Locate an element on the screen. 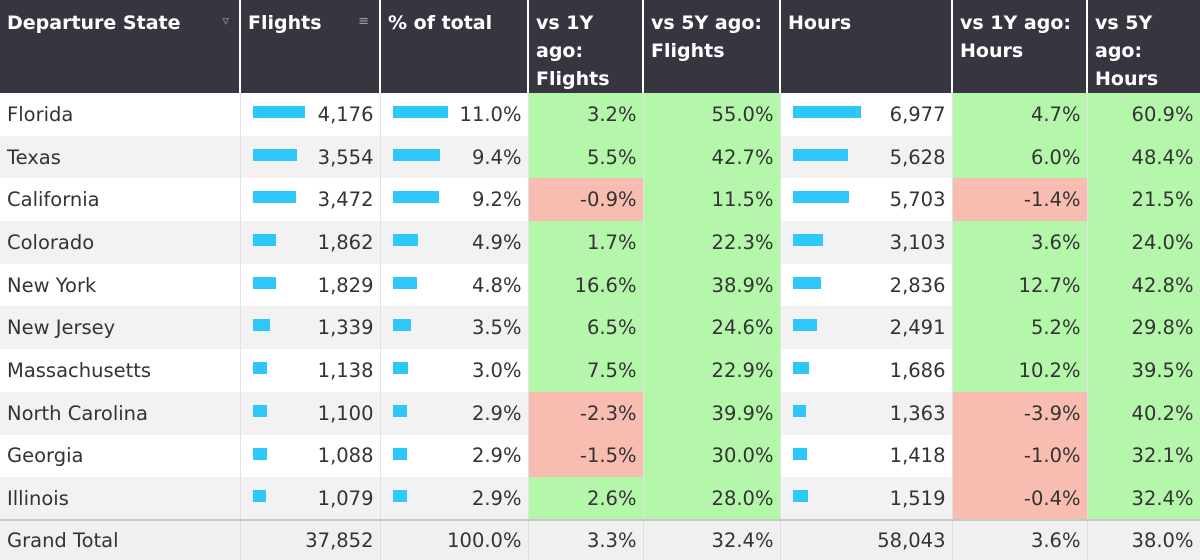 Image resolution: width=1200 pixels, height=560 pixels. header-hours: Hours is located at coordinates (866, 46).